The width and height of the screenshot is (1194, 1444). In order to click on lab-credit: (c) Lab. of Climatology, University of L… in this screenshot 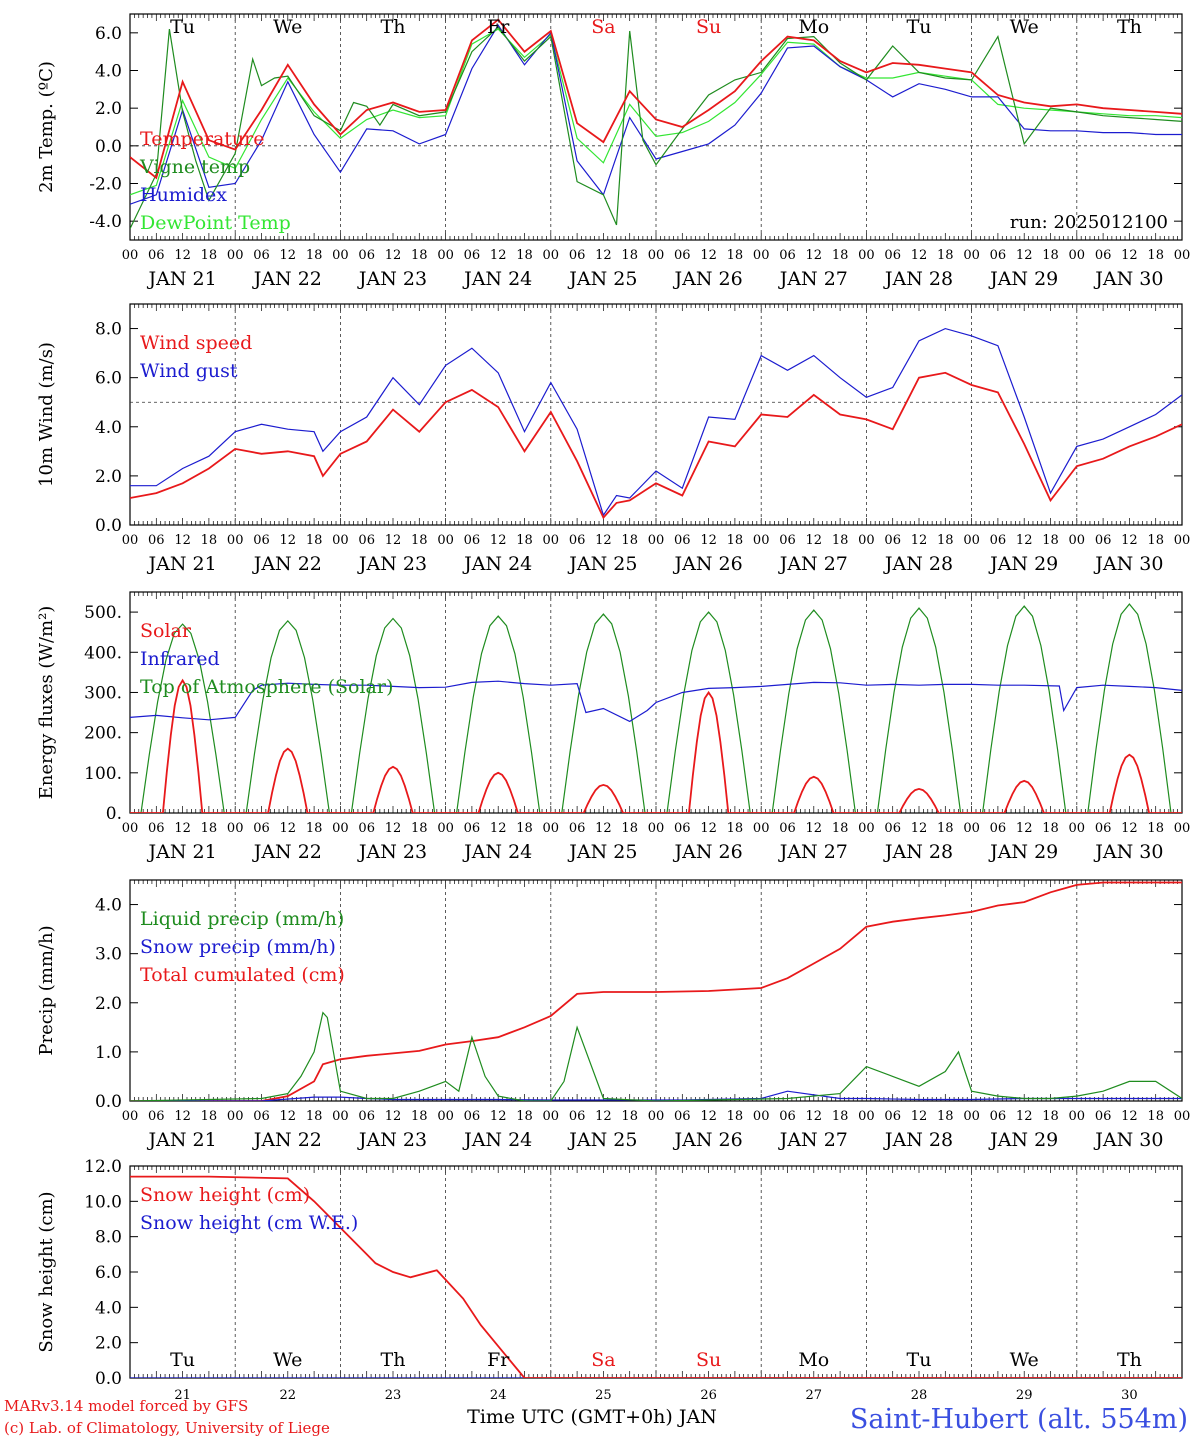, I will do `click(167, 1428)`.